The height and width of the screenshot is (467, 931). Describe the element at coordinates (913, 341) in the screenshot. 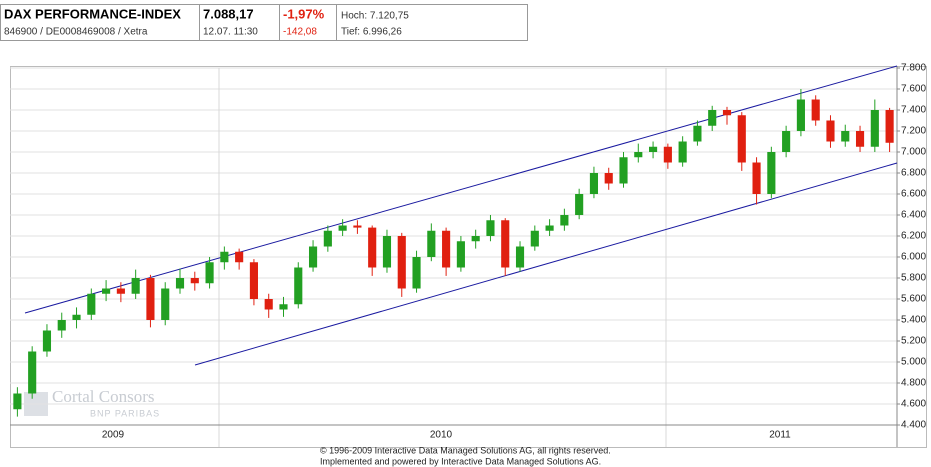

I see `y-tick-label: 5.200` at that location.